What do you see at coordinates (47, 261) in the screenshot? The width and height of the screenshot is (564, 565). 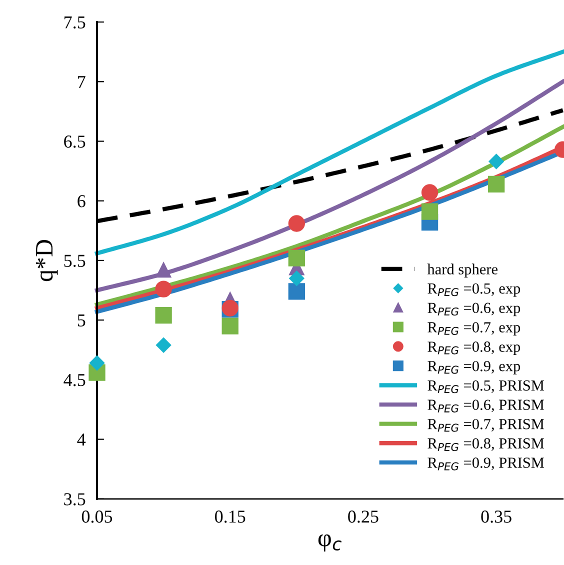 I see `y-axis-title: q*D` at bounding box center [47, 261].